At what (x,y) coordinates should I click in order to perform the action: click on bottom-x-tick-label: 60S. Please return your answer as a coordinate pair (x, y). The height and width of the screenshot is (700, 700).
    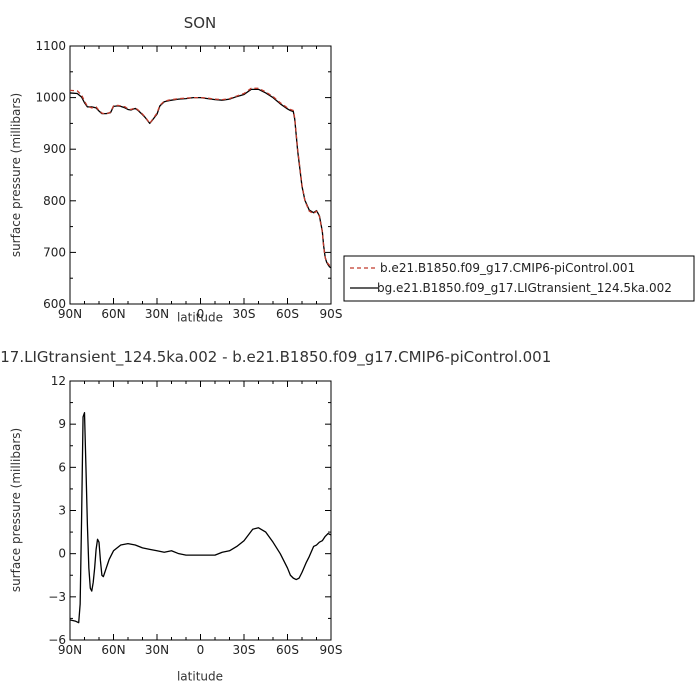
    Looking at the image, I should click on (287, 650).